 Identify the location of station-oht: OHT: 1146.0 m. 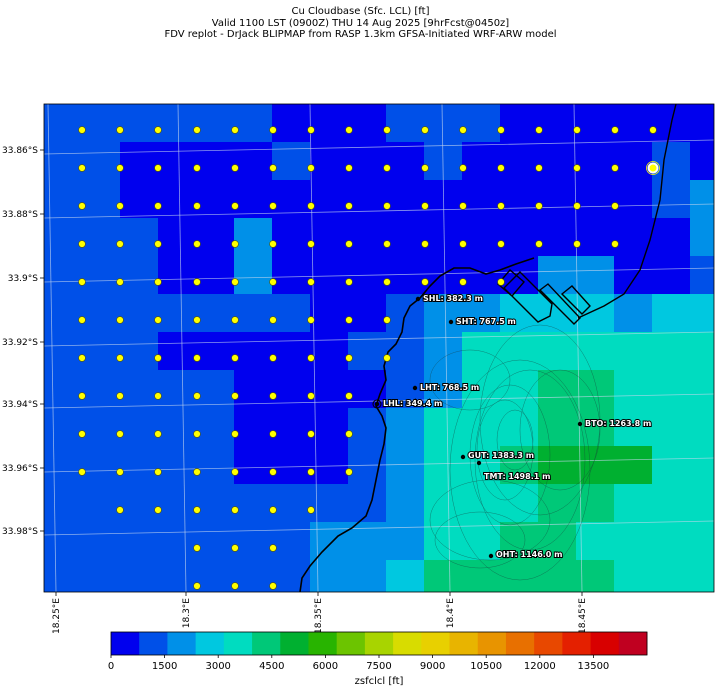
(526, 554).